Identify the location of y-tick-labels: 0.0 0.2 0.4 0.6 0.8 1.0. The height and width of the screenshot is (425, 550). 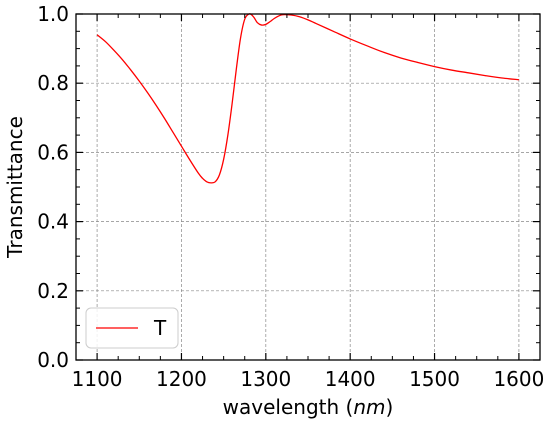
(53, 187).